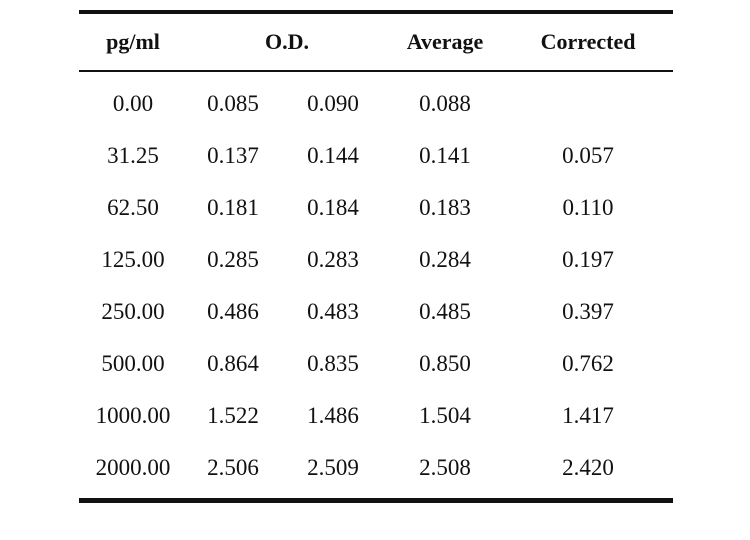 Image resolution: width=750 pixels, height=540 pixels. What do you see at coordinates (133, 259) in the screenshot?
I see `cell-concentration: 125.00` at bounding box center [133, 259].